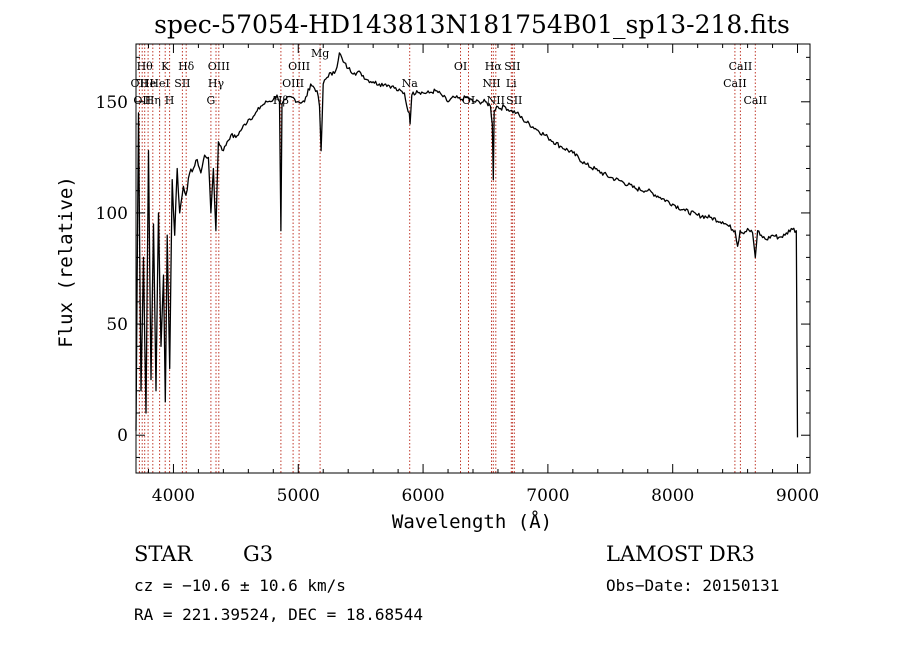 This screenshot has height=653, width=900. I want to click on object-class: STAR, so click(163, 554).